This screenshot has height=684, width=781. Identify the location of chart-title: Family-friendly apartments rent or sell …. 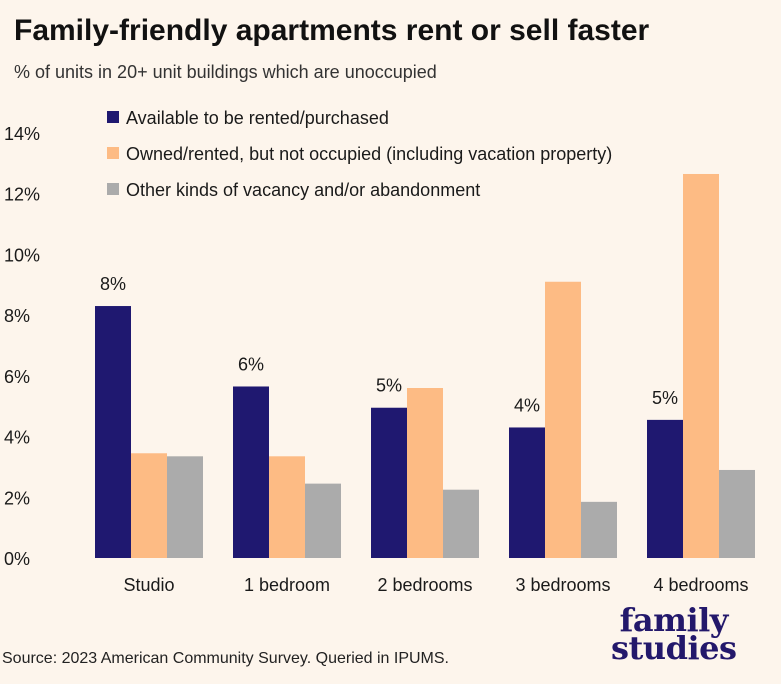
(332, 30).